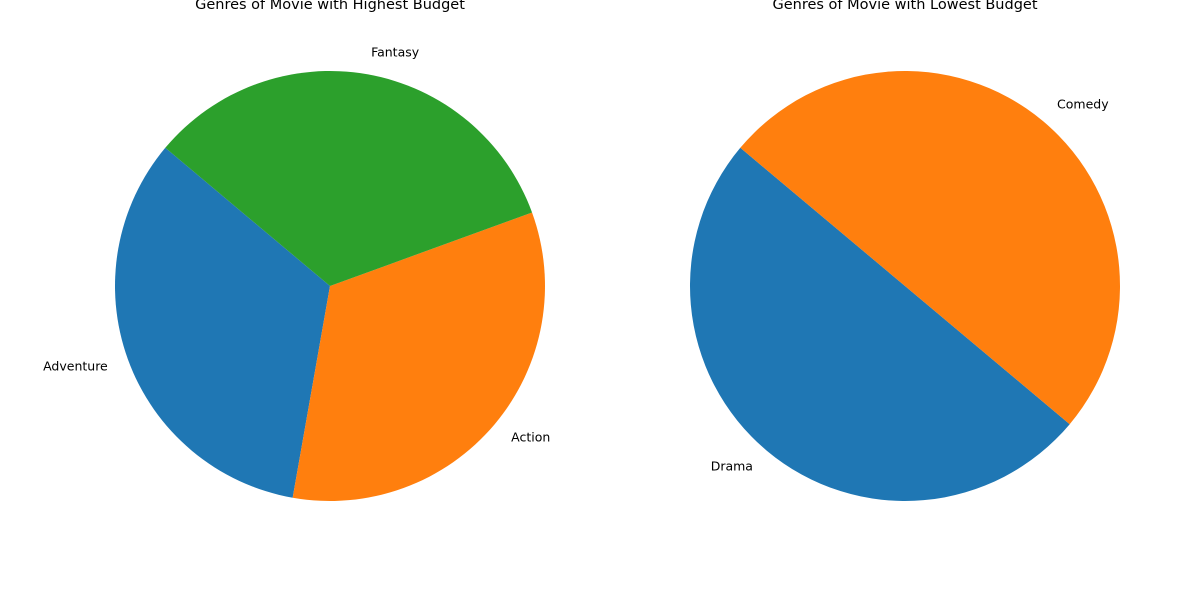 Image resolution: width=1200 pixels, height=600 pixels. I want to click on chart-title-lowest-budget: Genres of Movie with Lowest Budget, so click(904, 6).